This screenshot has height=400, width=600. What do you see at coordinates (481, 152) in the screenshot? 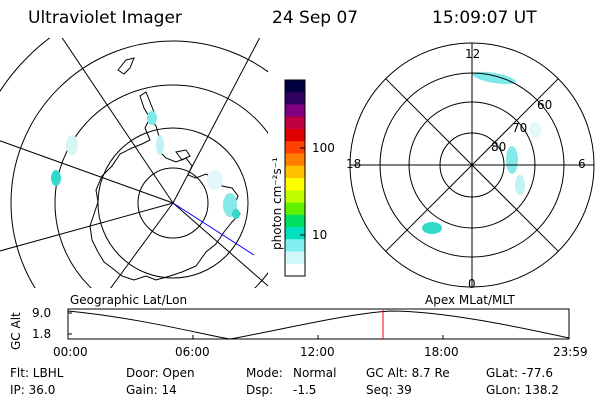
I see `aurora-emission-right` at bounding box center [481, 152].